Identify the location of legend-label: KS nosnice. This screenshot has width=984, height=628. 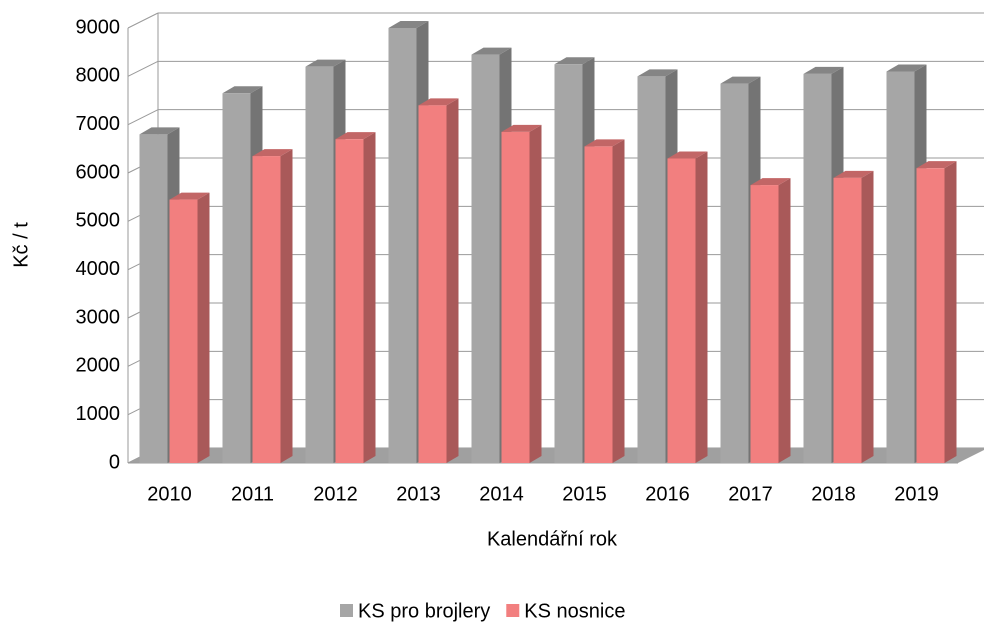
(574, 611).